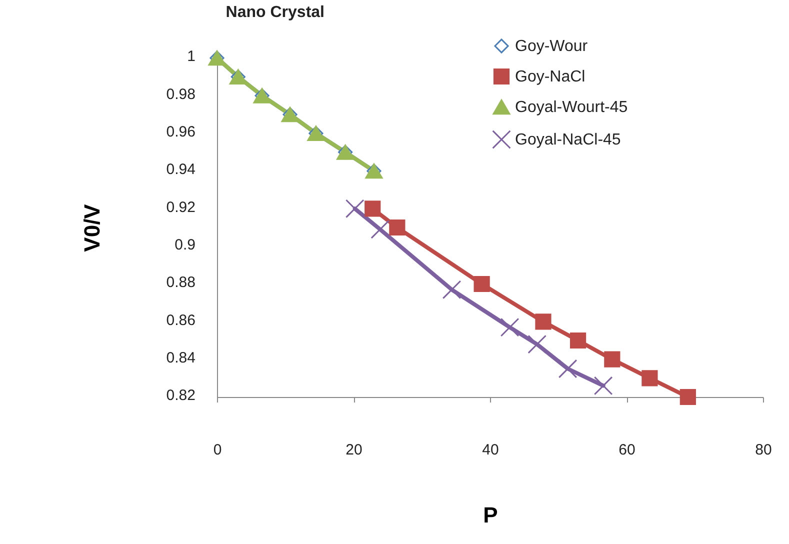 This screenshot has width=789, height=544. I want to click on y-tick-label: 0.9, so click(185, 245).